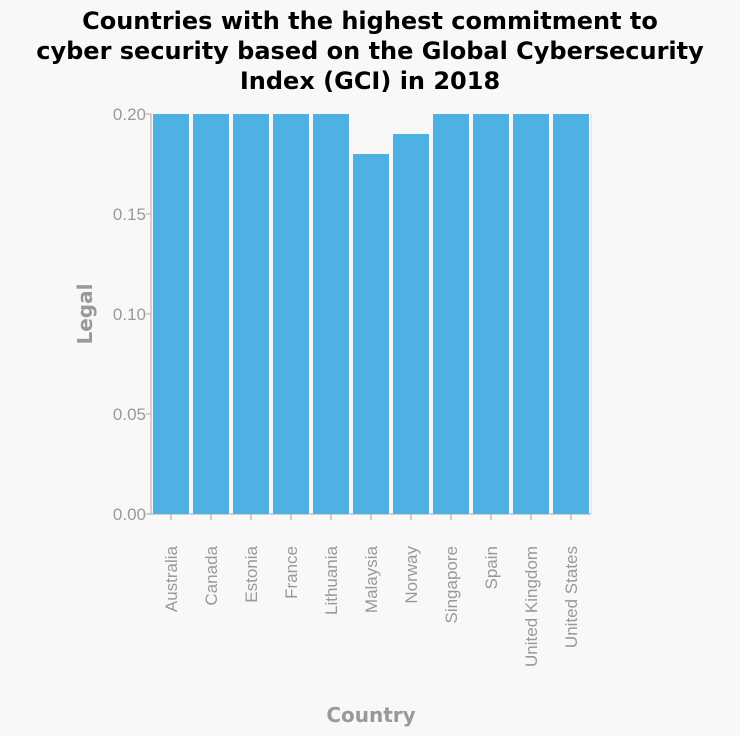 The width and height of the screenshot is (740, 736). I want to click on bar-france, so click(291, 314).